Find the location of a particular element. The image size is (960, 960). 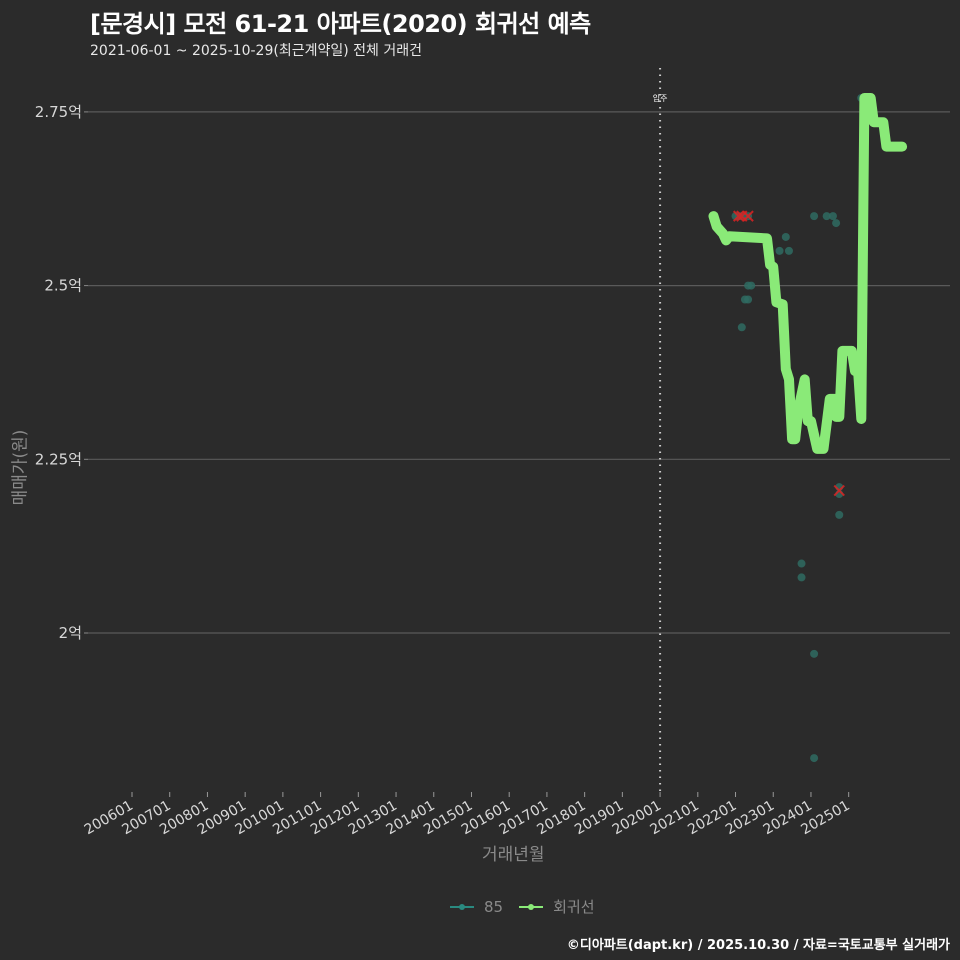

y-tick-label: 2억 is located at coordinates (70, 633).